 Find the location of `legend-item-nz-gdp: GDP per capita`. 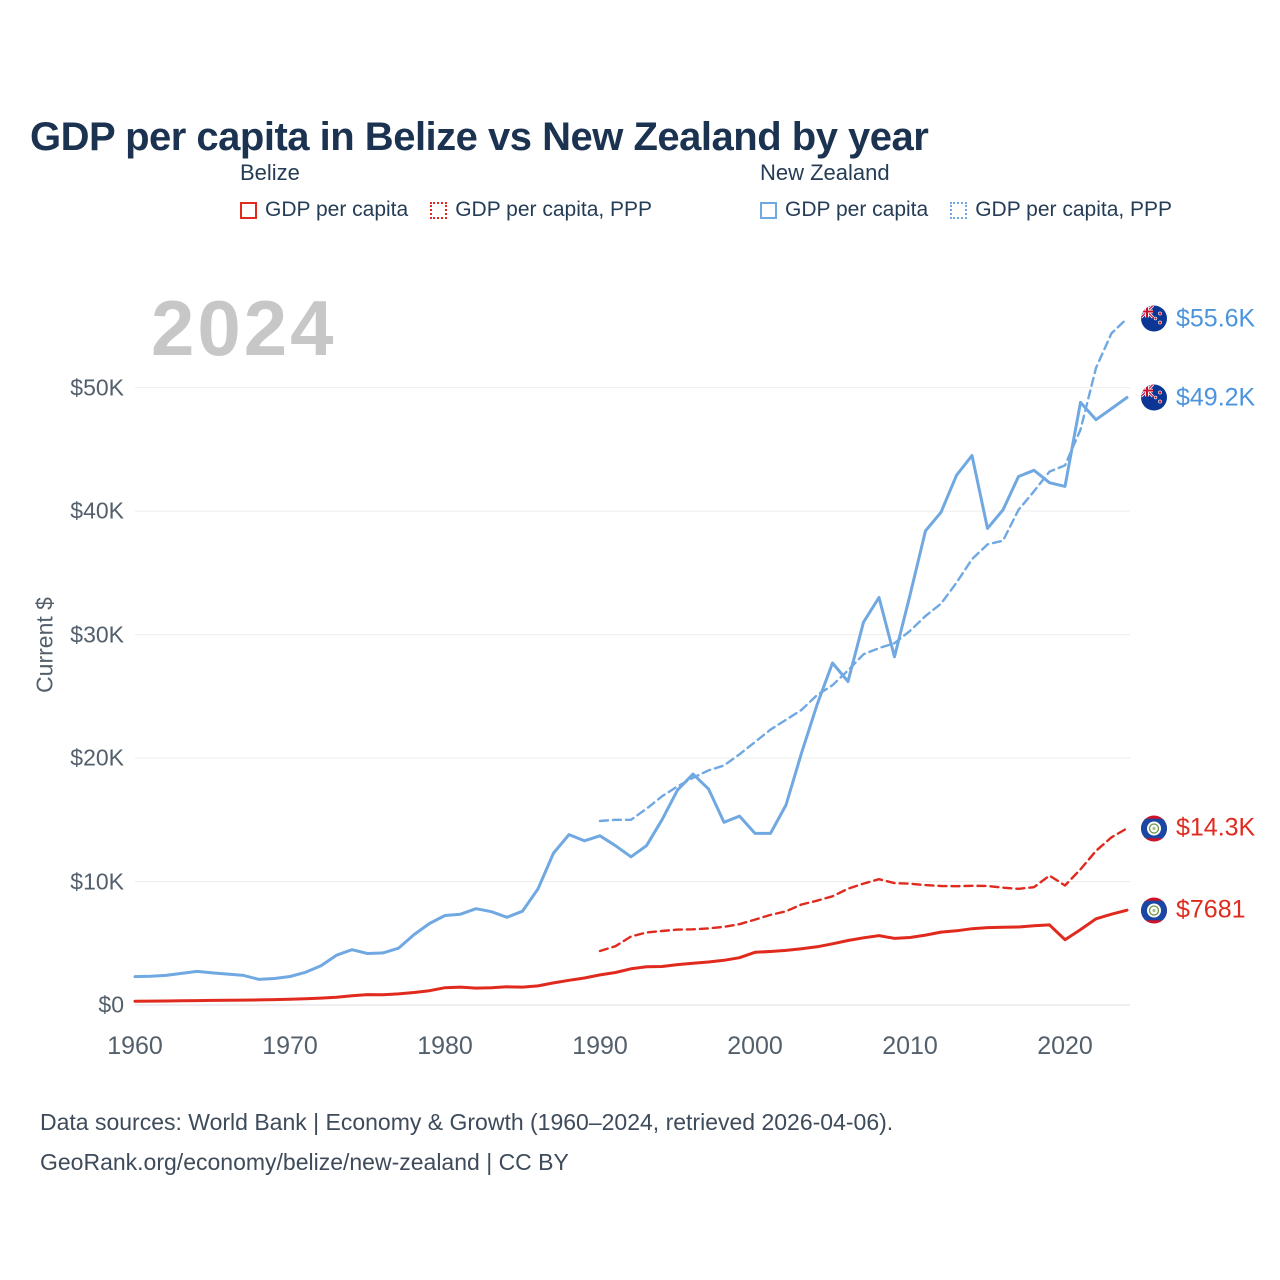

legend-item-nz-gdp: GDP per capita is located at coordinates (844, 210).